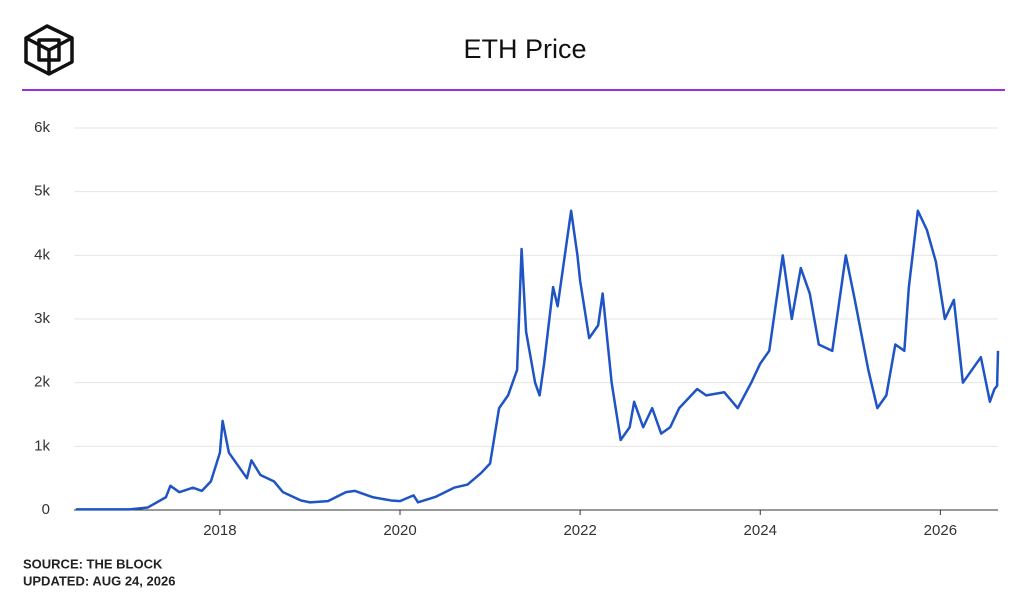  I want to click on chart-title: ETH Price, so click(524, 49).